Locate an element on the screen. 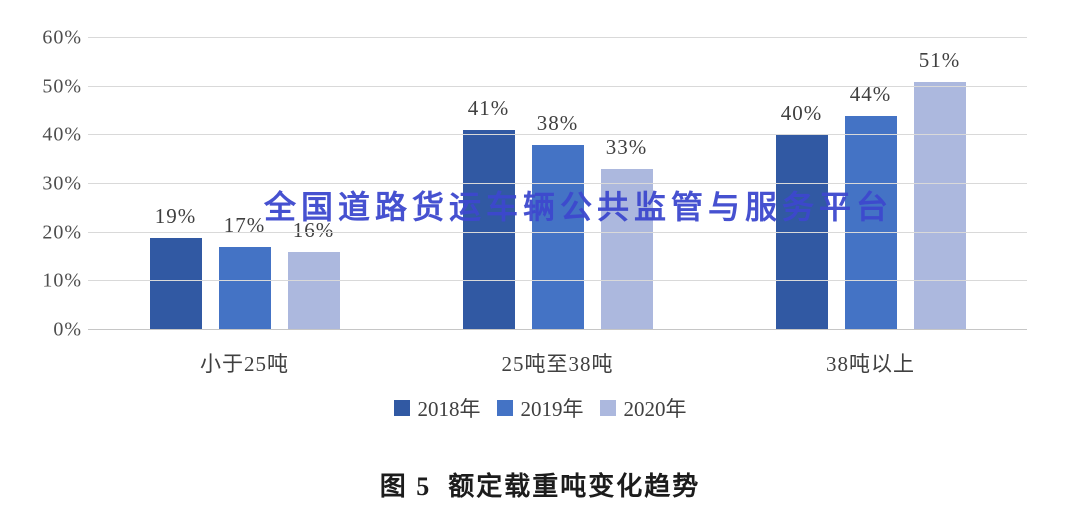 The height and width of the screenshot is (517, 1080). bar-2020年-38吨以上: 51% is located at coordinates (939, 189).